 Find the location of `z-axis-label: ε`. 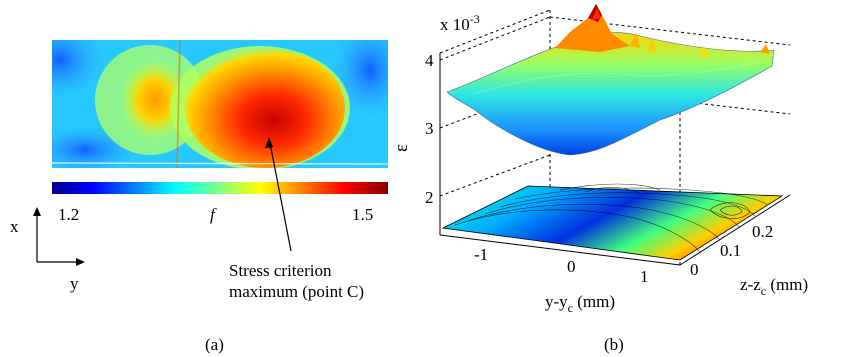

z-axis-label: ε is located at coordinates (401, 148).